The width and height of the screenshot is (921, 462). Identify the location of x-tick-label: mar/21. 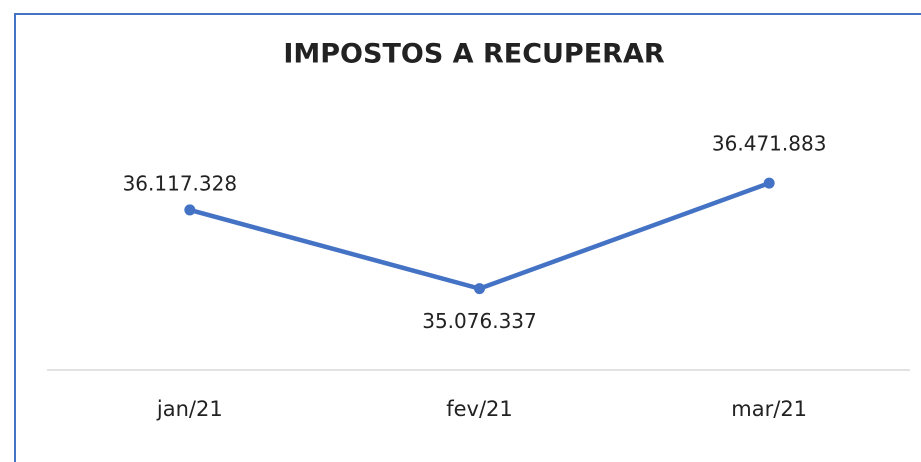
(769, 409).